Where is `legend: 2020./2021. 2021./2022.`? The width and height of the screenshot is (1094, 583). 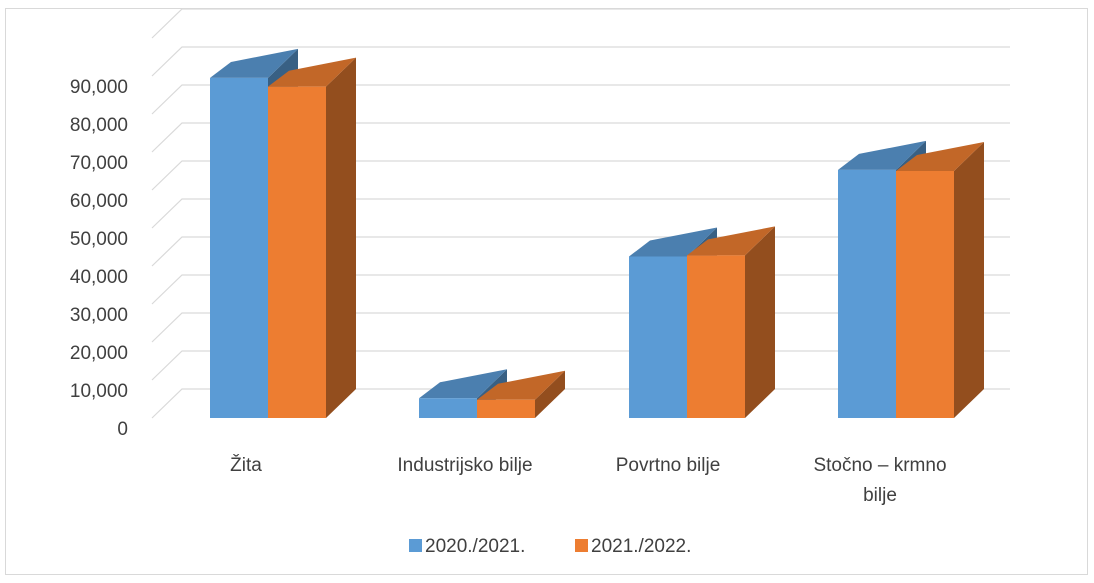 legend: 2020./2021. 2021./2022. is located at coordinates (550, 546).